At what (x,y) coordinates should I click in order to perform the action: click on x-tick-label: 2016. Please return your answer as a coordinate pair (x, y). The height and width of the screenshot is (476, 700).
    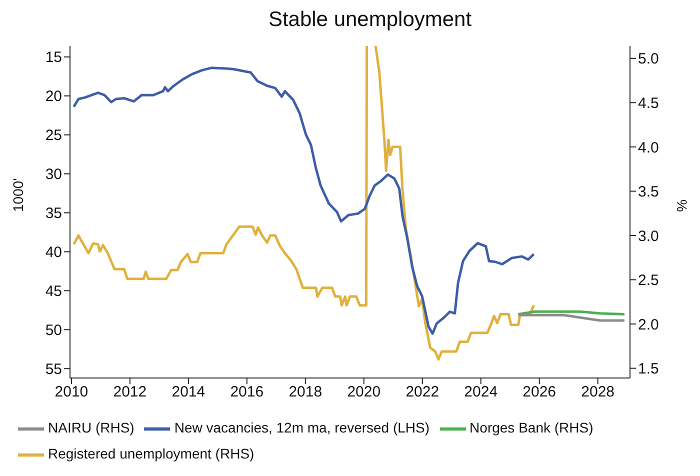
    Looking at the image, I should click on (247, 392).